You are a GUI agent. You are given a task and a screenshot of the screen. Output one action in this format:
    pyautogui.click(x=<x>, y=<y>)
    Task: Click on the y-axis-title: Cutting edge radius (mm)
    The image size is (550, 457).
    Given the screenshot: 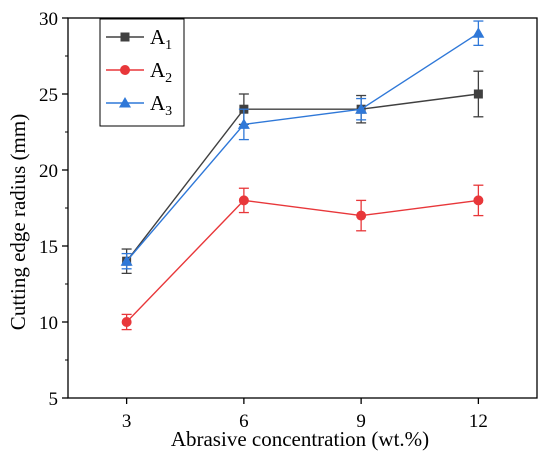 What is the action you would take?
    pyautogui.click(x=18, y=222)
    